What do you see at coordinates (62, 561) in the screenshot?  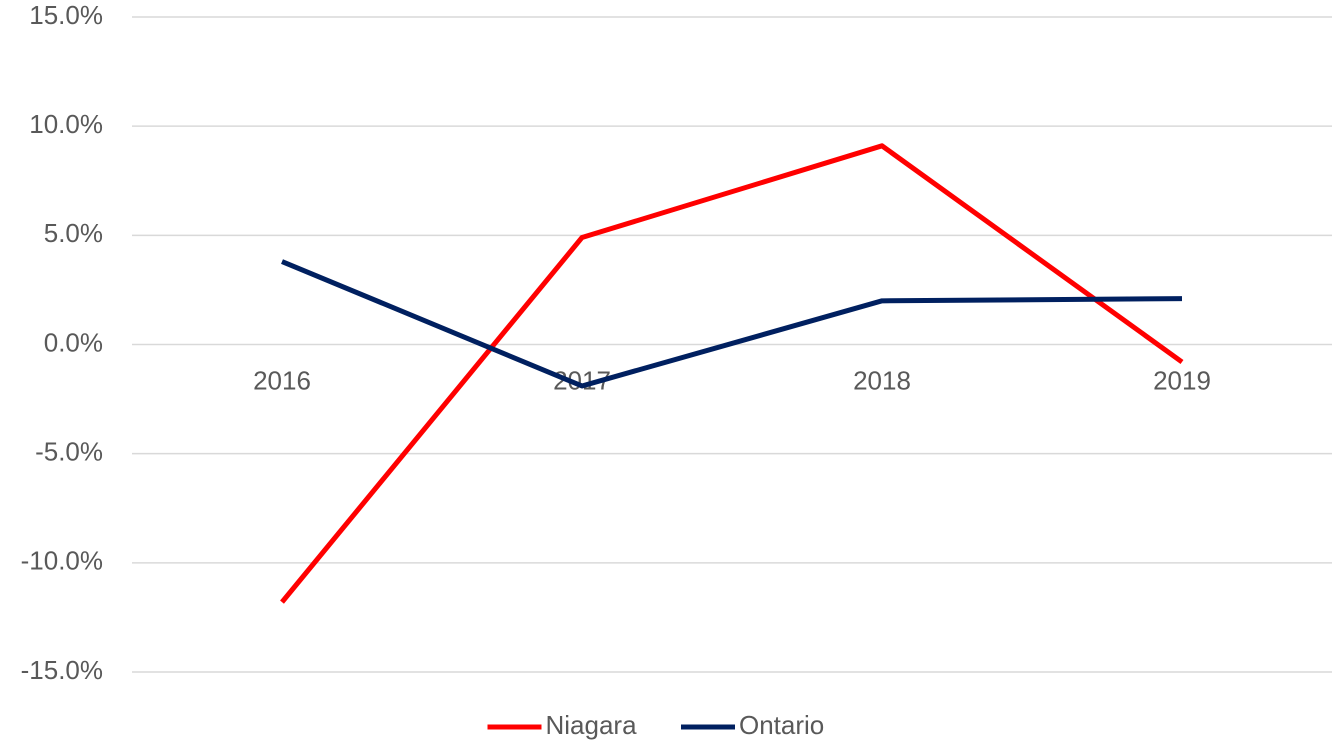 I see `y-tick-label: -10.0%` at bounding box center [62, 561].